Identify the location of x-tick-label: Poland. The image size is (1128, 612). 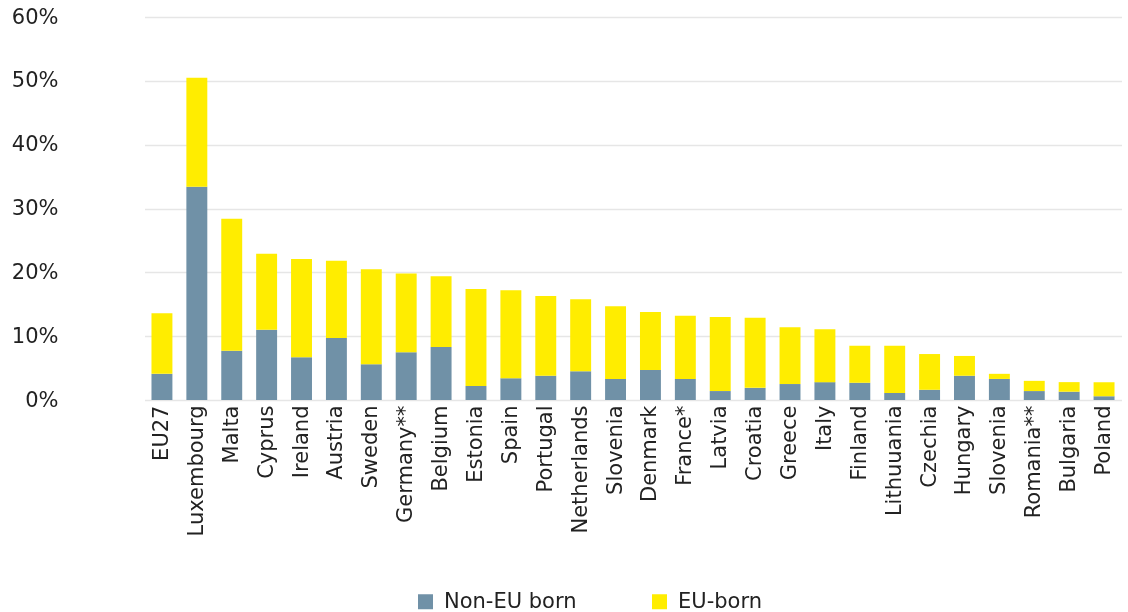
(1103, 440).